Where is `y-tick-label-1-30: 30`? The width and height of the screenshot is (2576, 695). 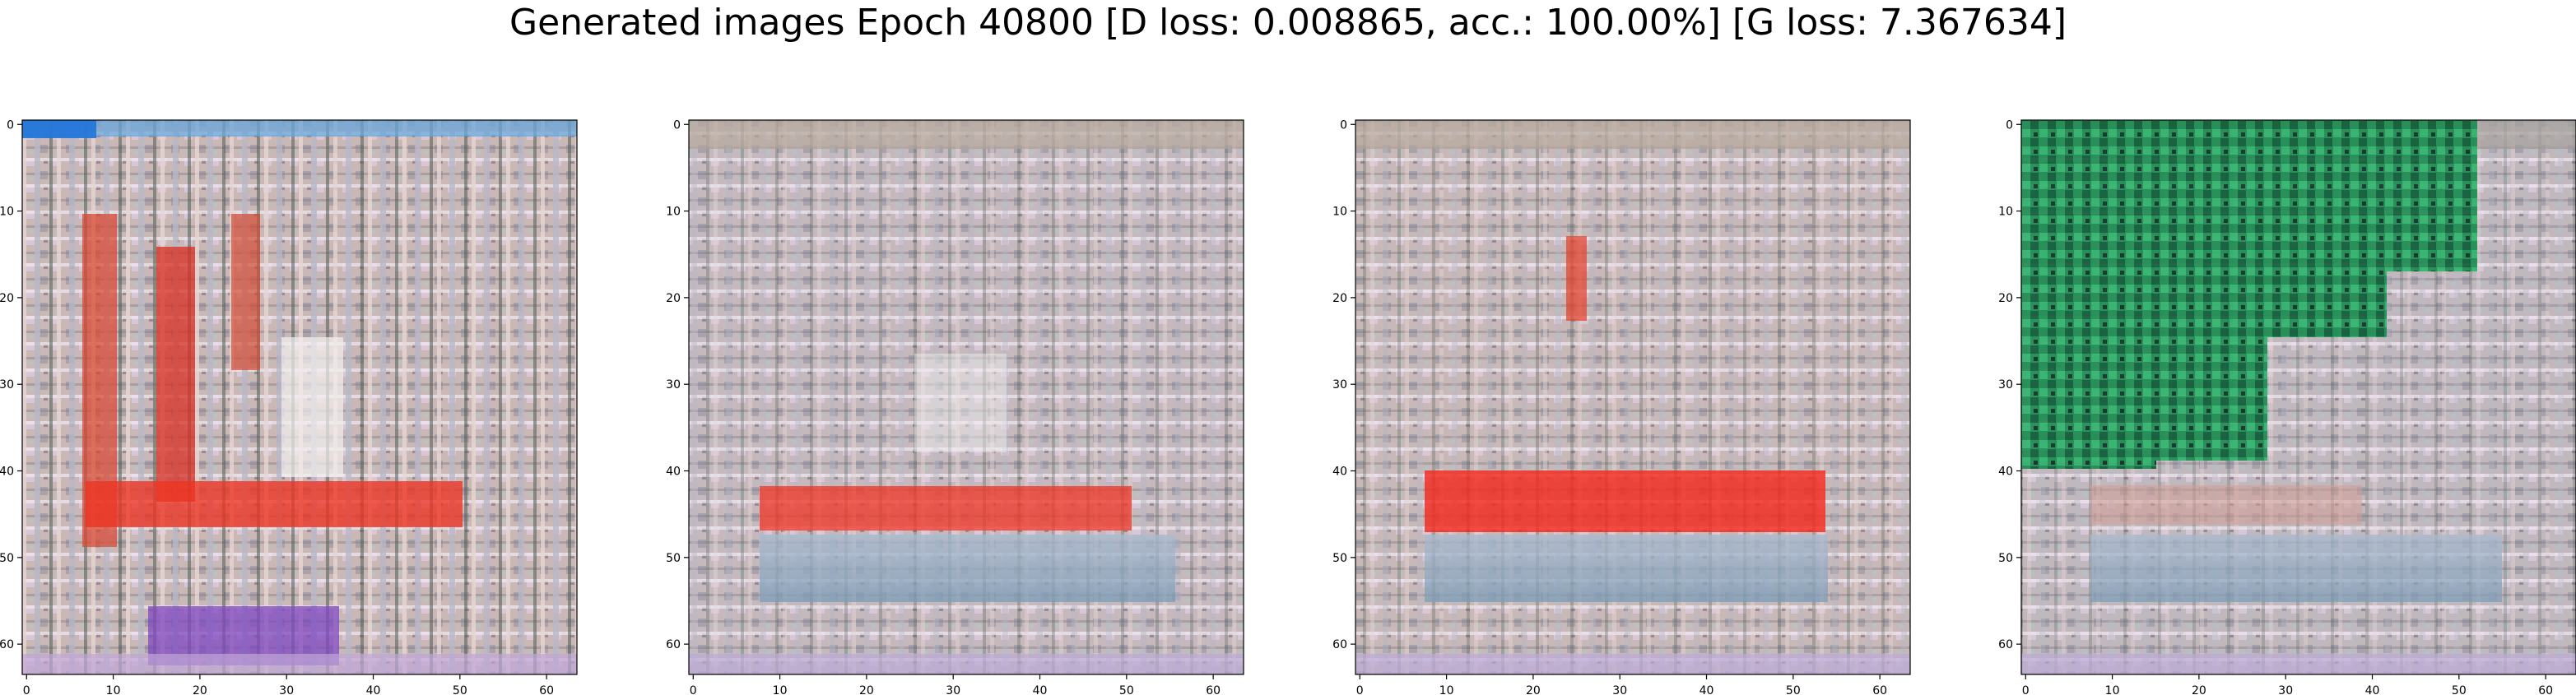
y-tick-label-1-30: 30 is located at coordinates (7, 385).